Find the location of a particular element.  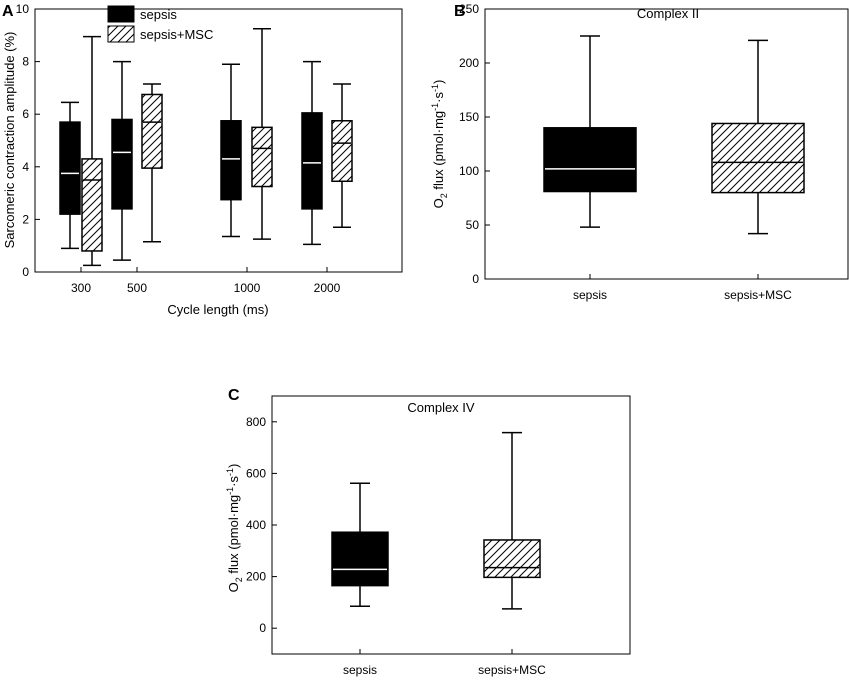

box-sepsis-2000 is located at coordinates (312, 153).